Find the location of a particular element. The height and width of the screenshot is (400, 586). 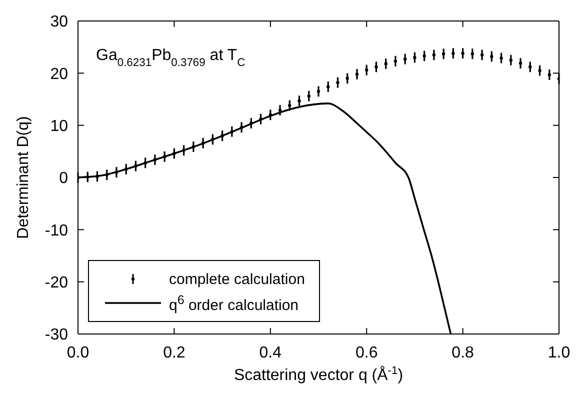

y-tick-label: 20 is located at coordinates (59, 74).